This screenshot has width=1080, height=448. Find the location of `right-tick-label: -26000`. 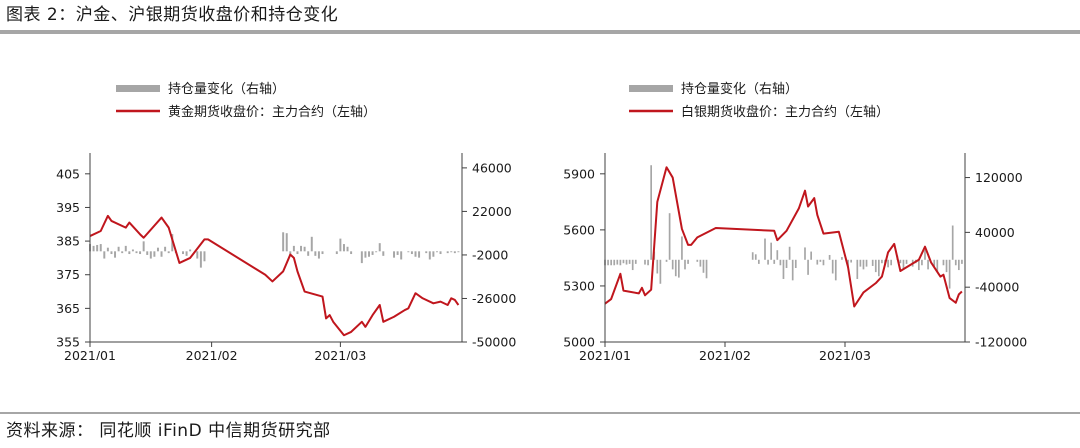

right-tick-label: -26000 is located at coordinates (494, 298).